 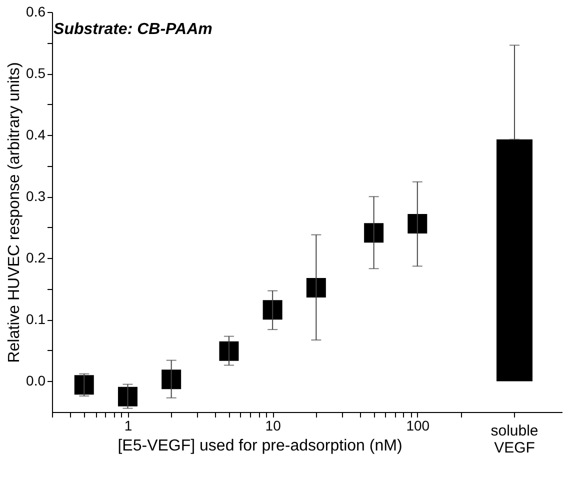 I want to click on y-tick-label: 0.5, so click(x=36, y=73).